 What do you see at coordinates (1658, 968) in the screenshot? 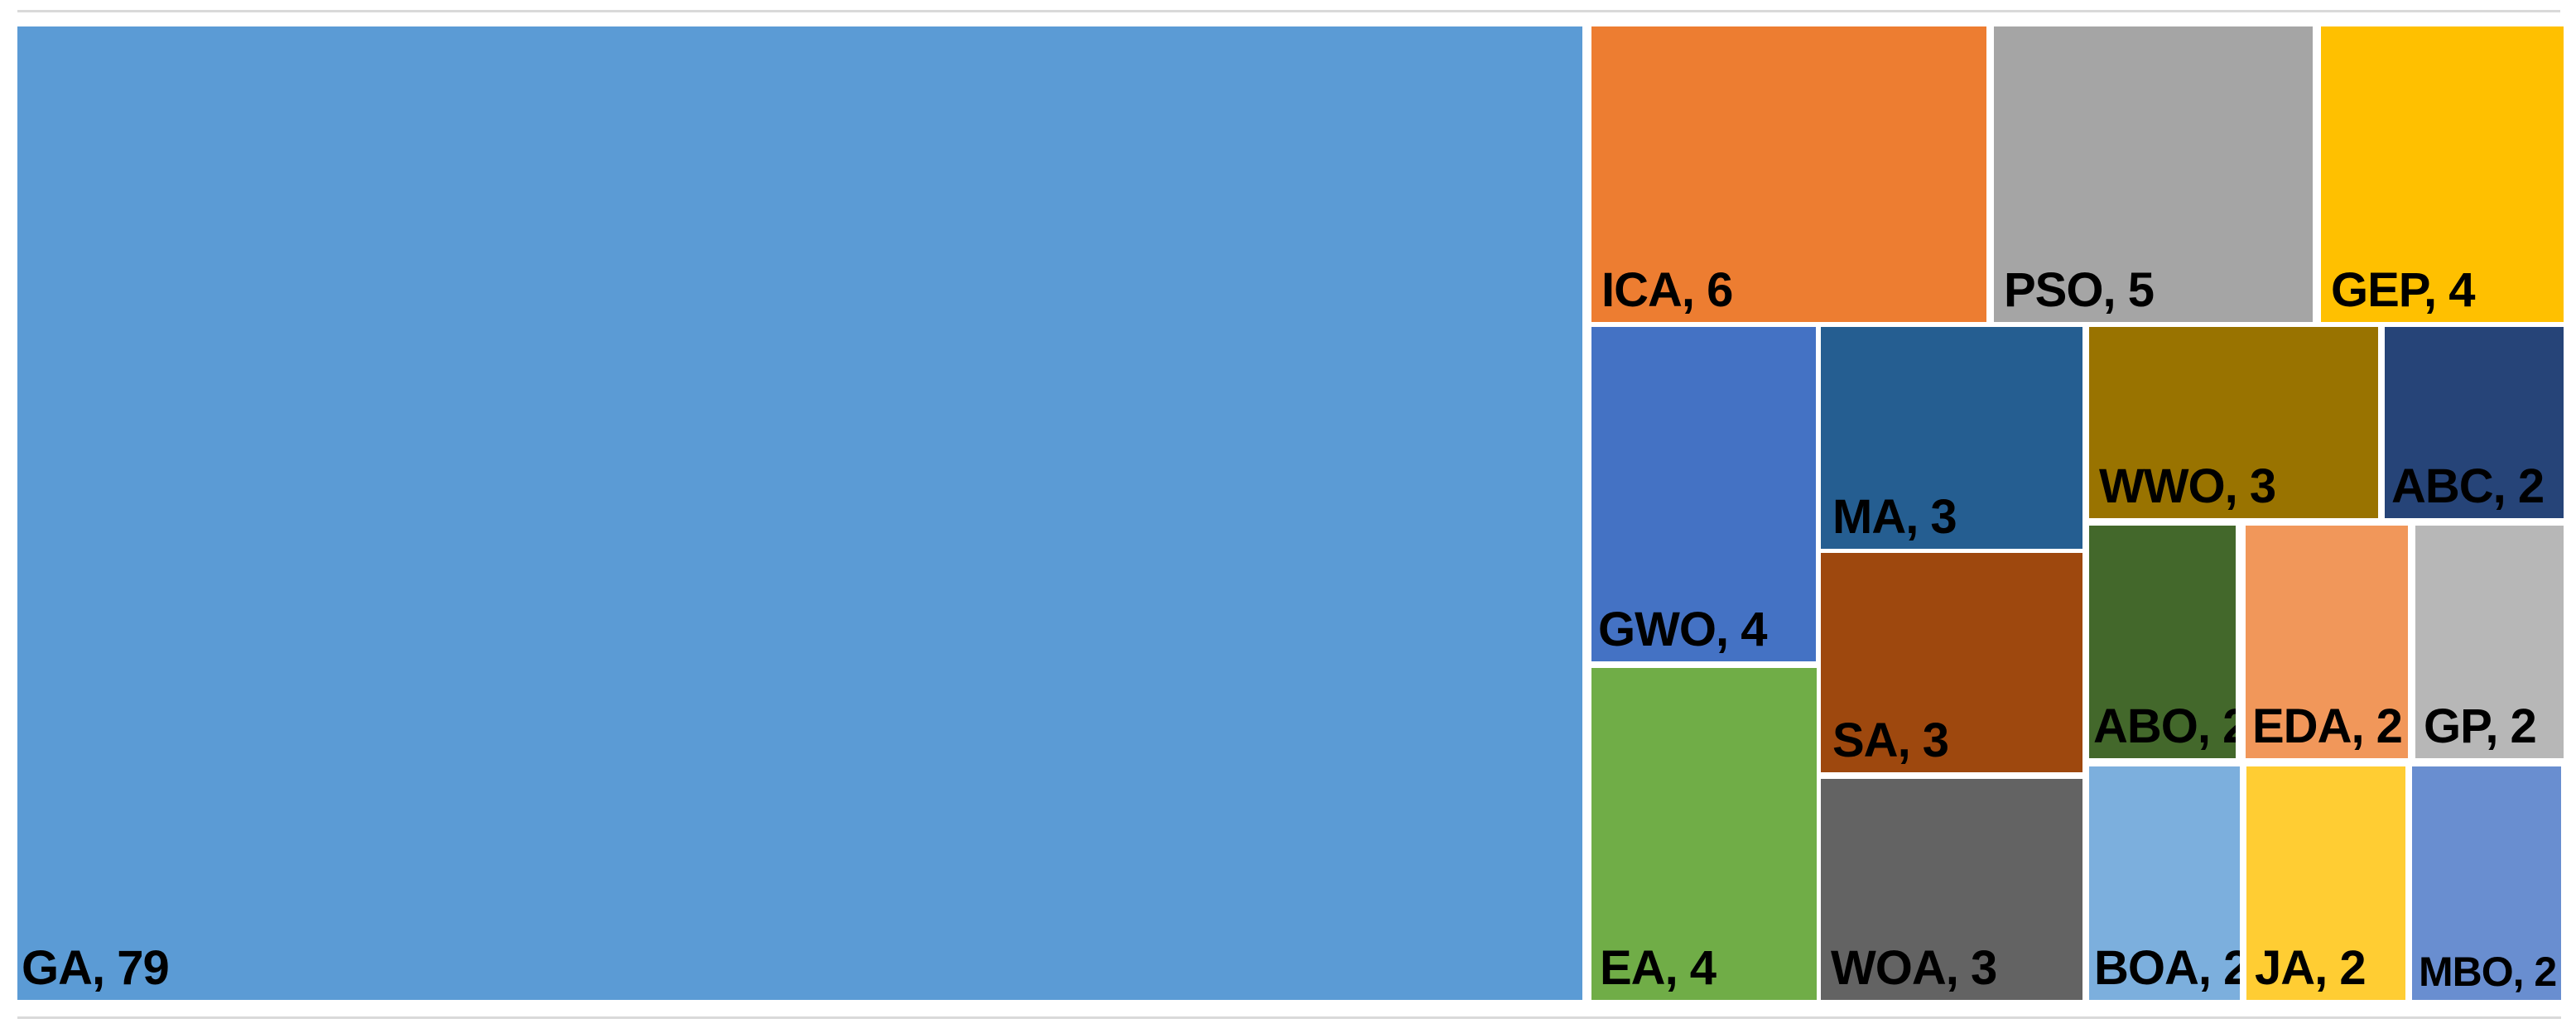
I see `tile-label-ea: EA, 4` at bounding box center [1658, 968].